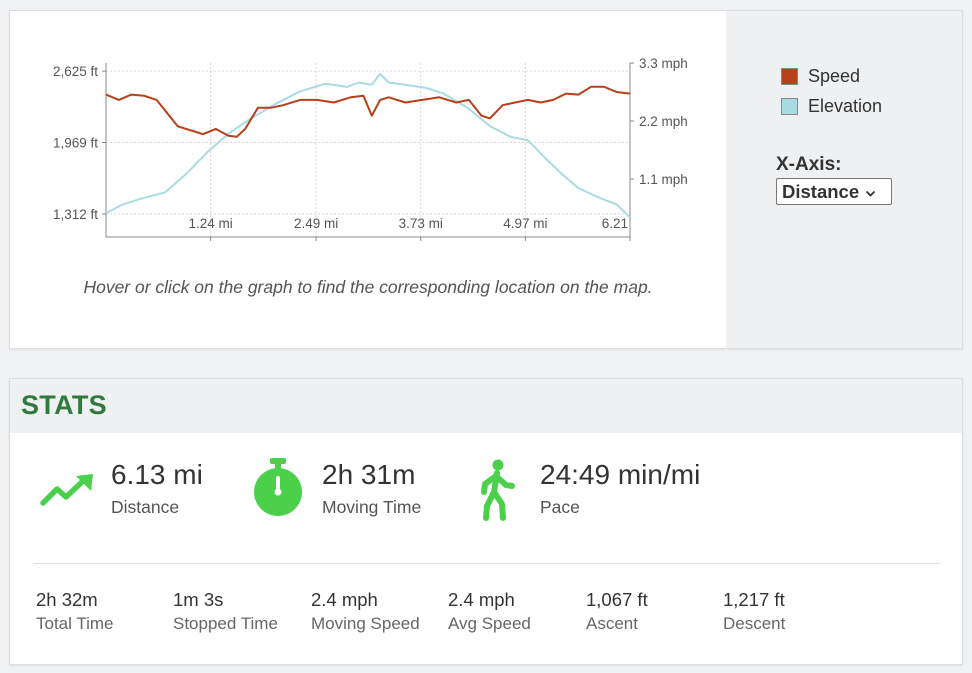 This screenshot has height=673, width=972. What do you see at coordinates (369, 474) in the screenshot?
I see `moving-time-value: 2h 31m` at bounding box center [369, 474].